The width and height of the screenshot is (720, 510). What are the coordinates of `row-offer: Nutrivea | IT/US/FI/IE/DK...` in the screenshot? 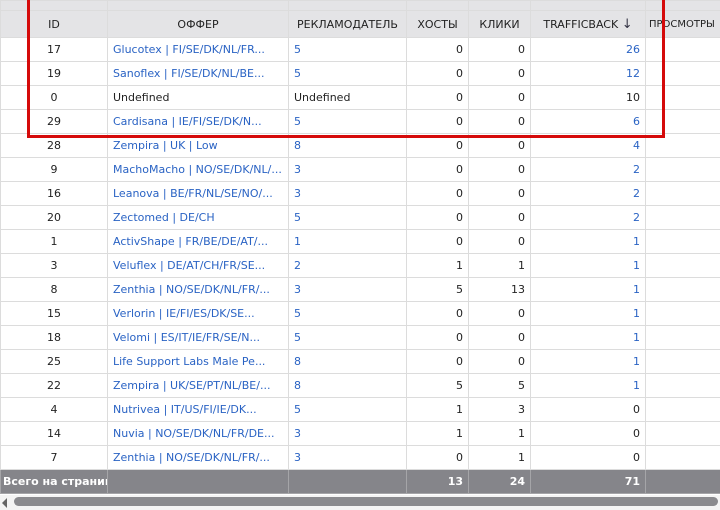 It's located at (198, 409).